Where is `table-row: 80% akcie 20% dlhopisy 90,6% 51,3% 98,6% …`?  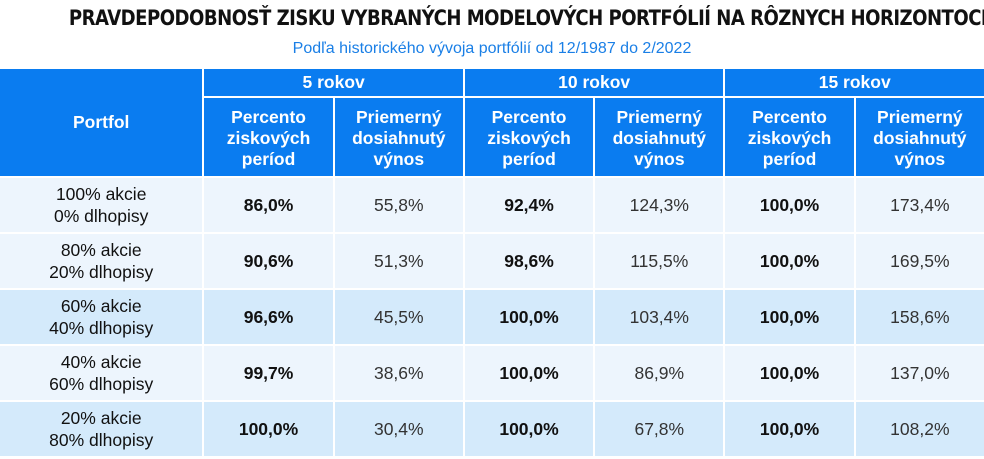 table-row: 80% akcie 20% dlhopisy 90,6% 51,3% 98,6% … is located at coordinates (492, 262).